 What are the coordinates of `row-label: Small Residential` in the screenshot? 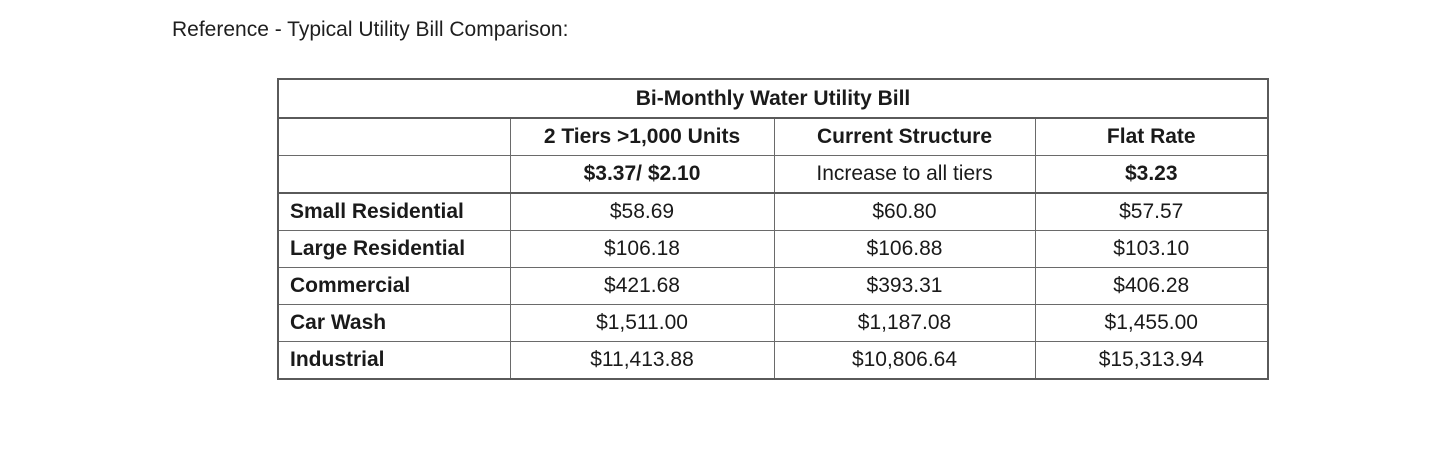 It's located at (394, 211).